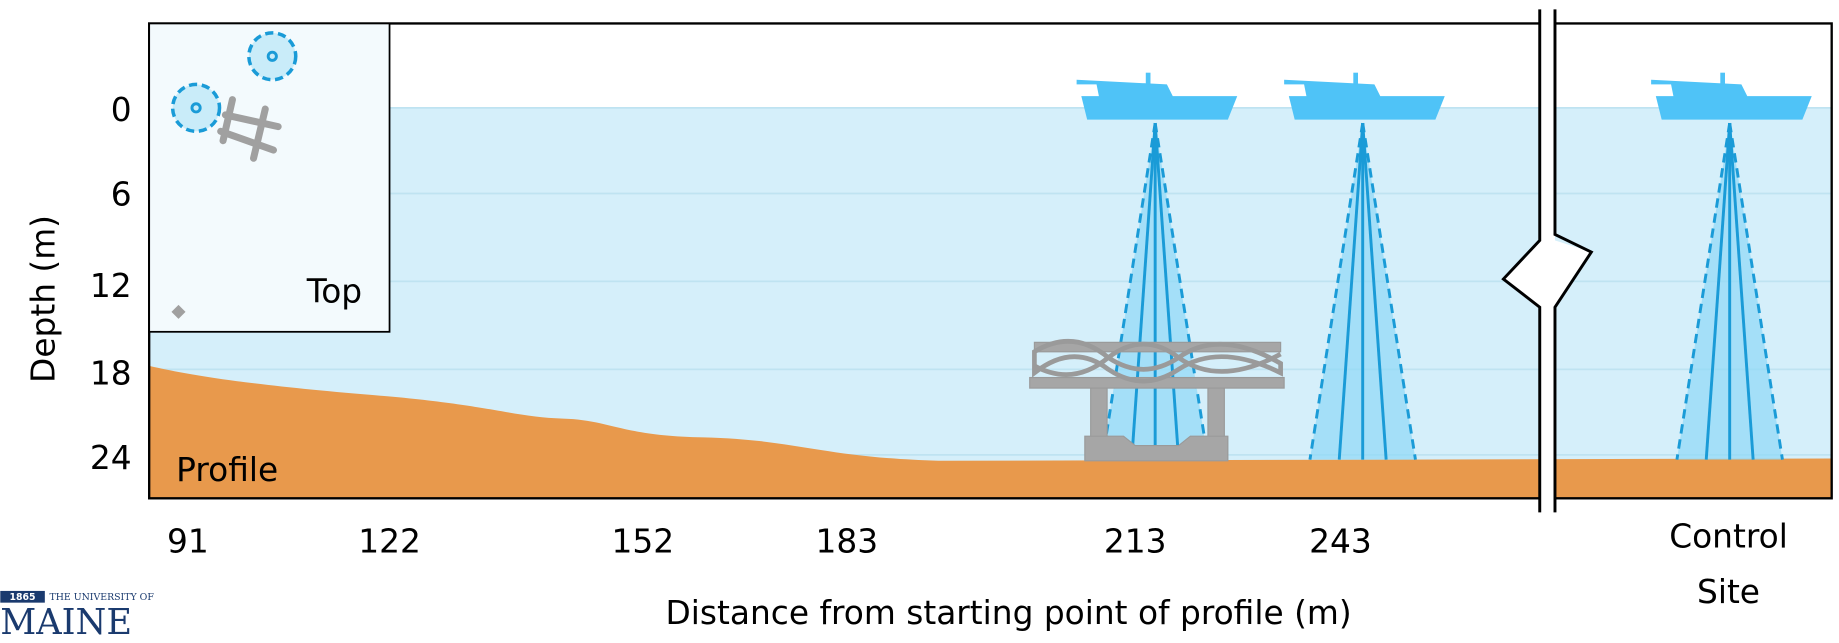 The width and height of the screenshot is (1839, 643). I want to click on x-tick-label: 183, so click(846, 541).